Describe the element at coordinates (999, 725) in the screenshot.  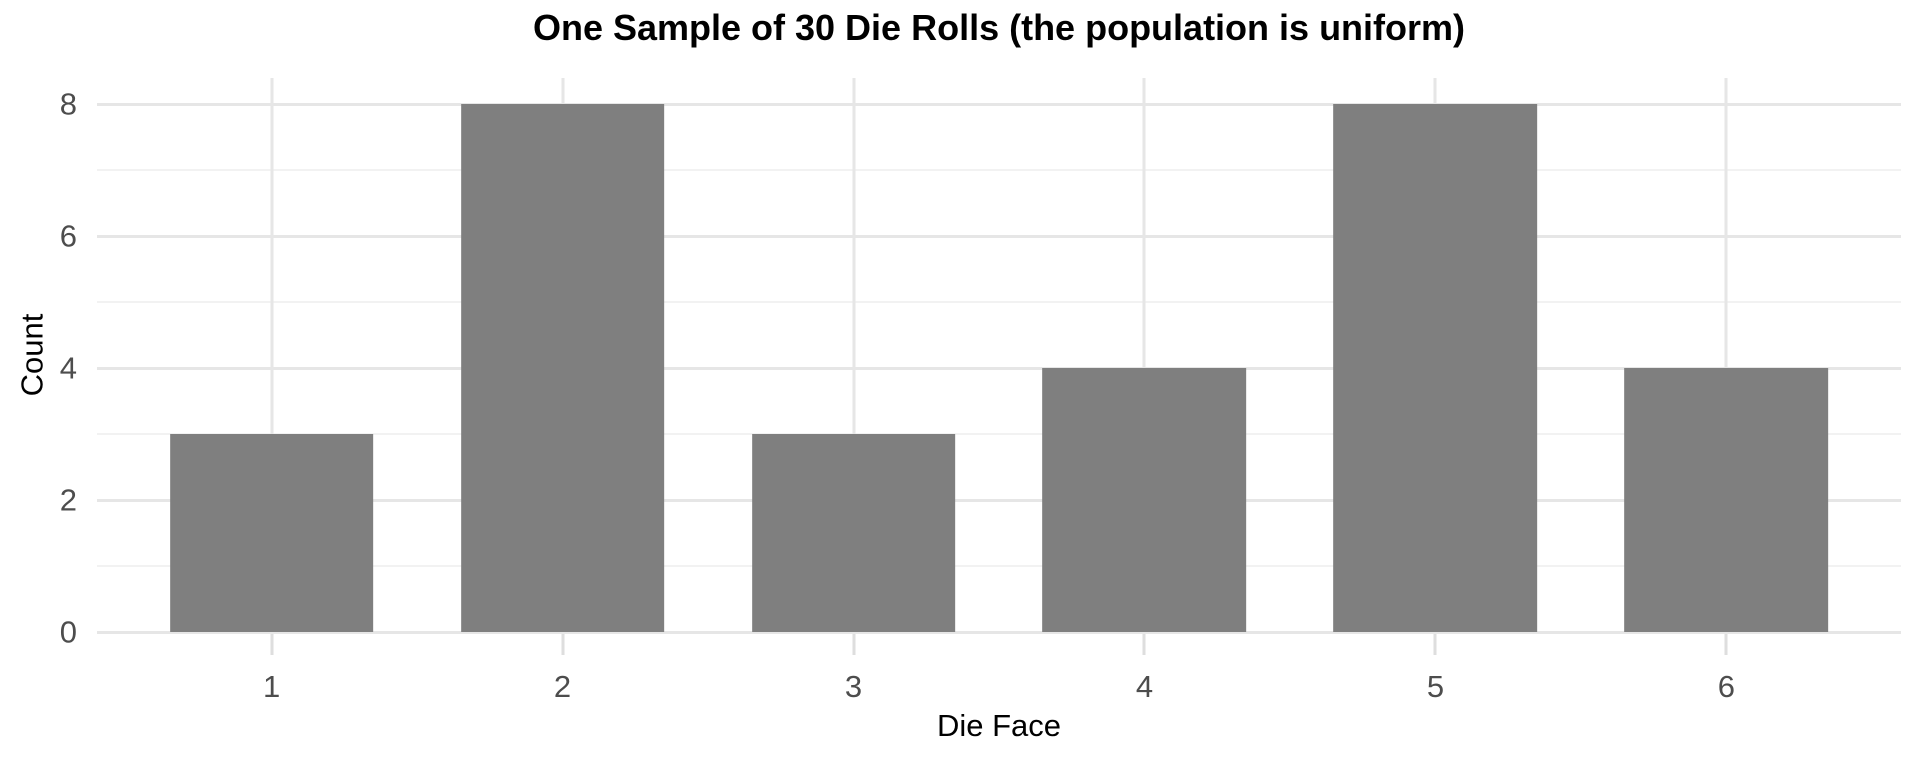
I see `x-axis-title: Die Face` at that location.